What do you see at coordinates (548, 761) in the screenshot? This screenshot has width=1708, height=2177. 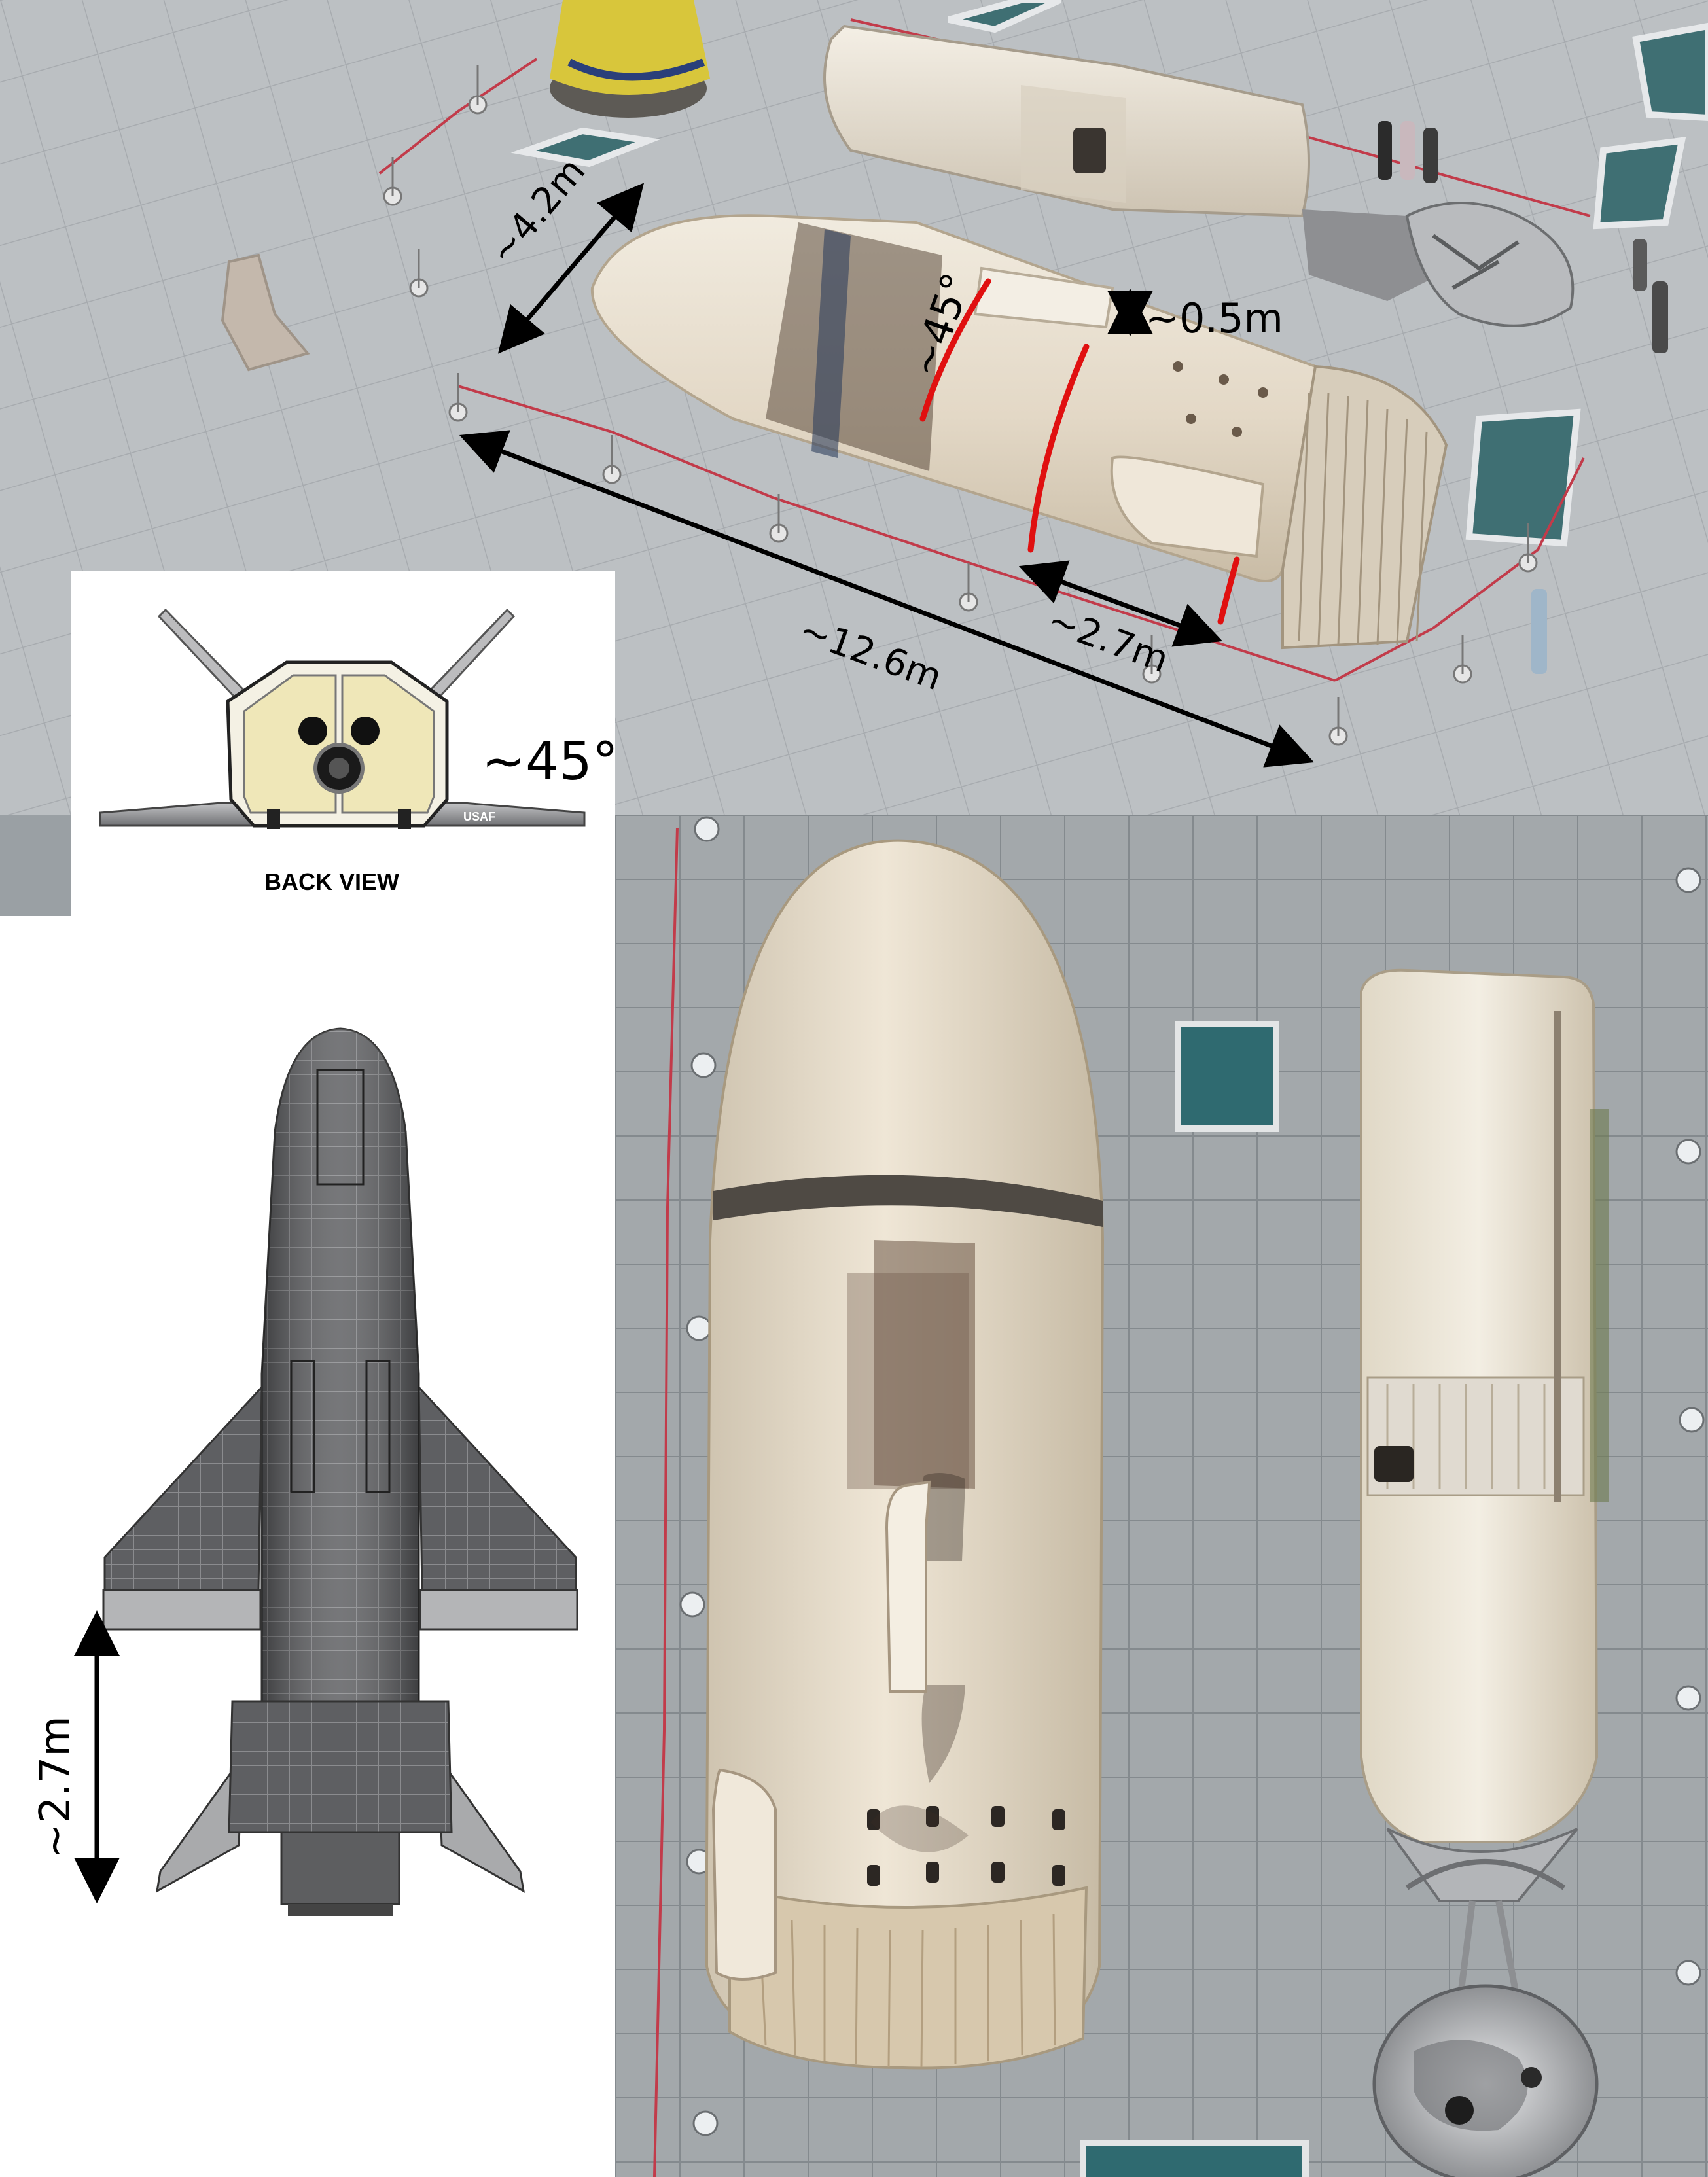 I see `back-view-angle: ~45°` at bounding box center [548, 761].